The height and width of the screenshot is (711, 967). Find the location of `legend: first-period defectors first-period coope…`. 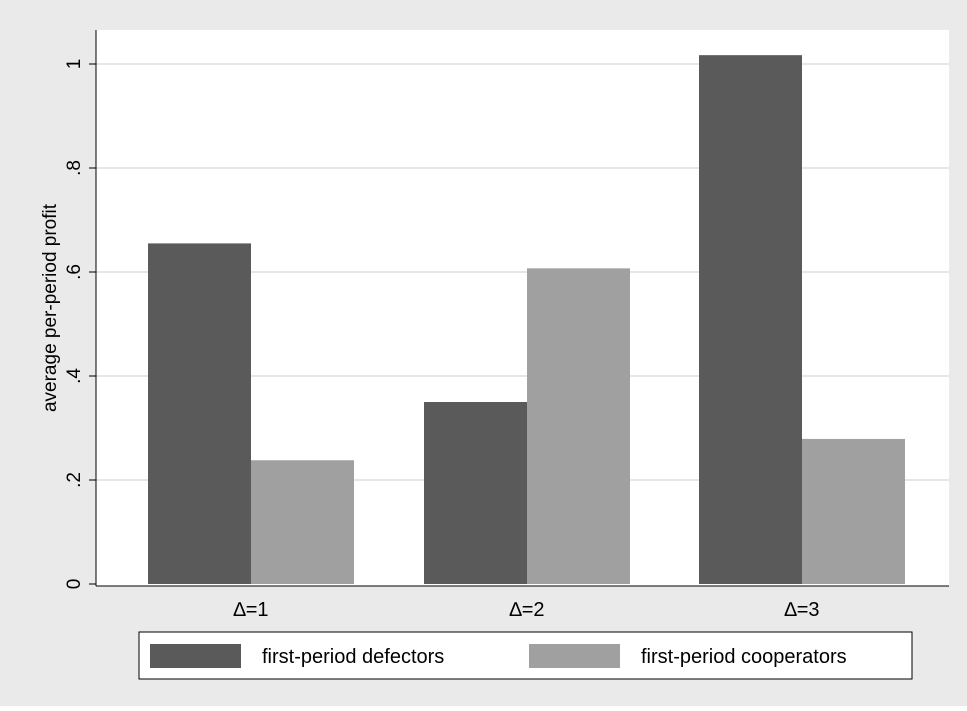

legend: first-period defectors first-period coope… is located at coordinates (525, 655).